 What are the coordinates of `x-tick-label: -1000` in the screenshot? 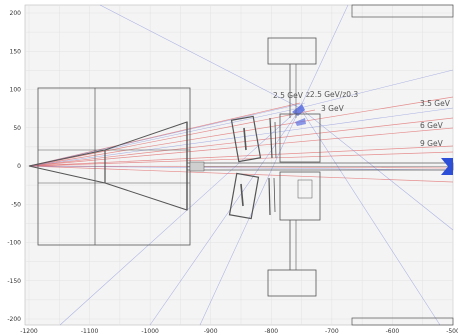 It's located at (150, 331).